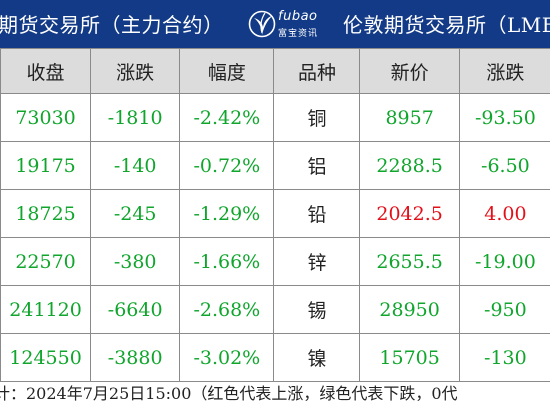 This screenshot has width=550, height=412. I want to click on lme-change-cell: -6.50, so click(504, 165).